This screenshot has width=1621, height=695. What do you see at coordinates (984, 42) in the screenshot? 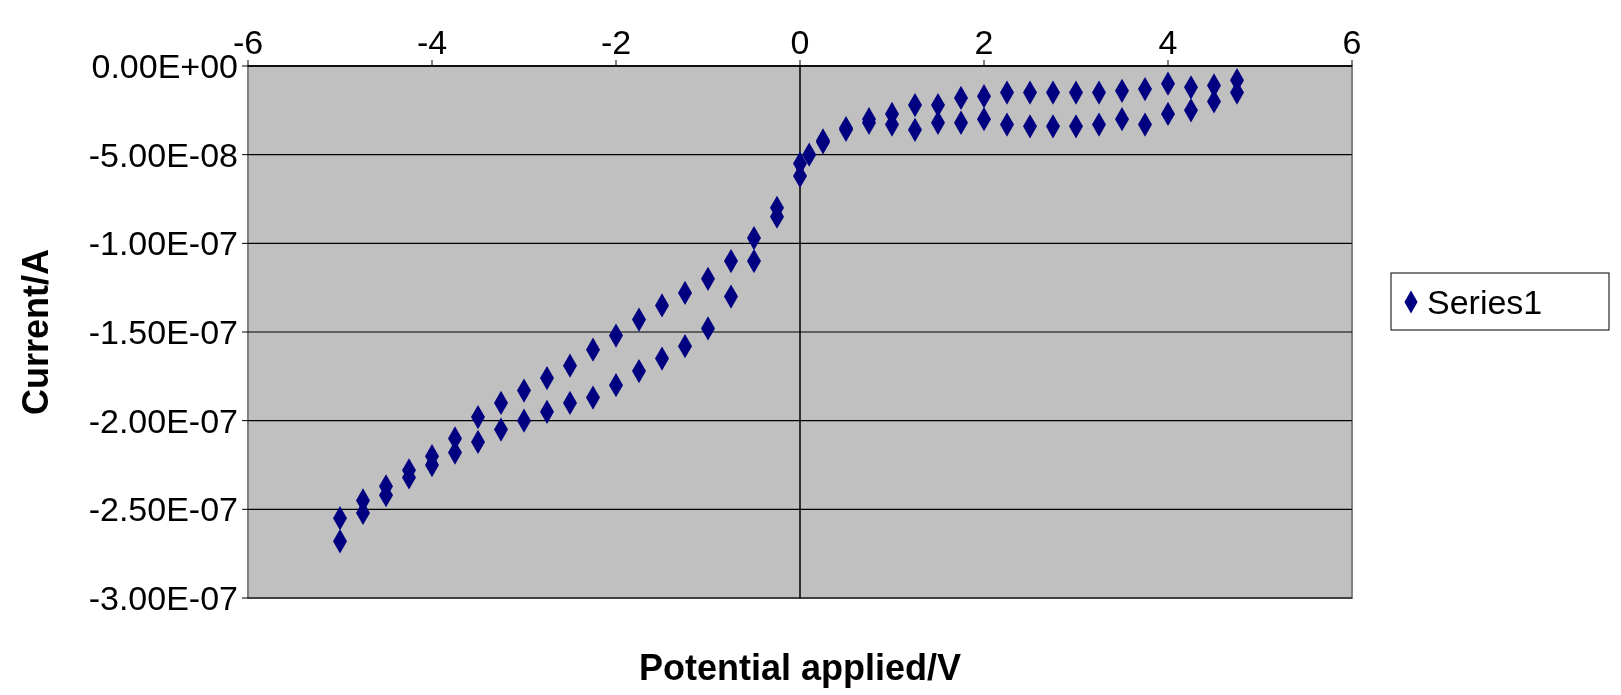
I see `x-tick-label: 2` at bounding box center [984, 42].